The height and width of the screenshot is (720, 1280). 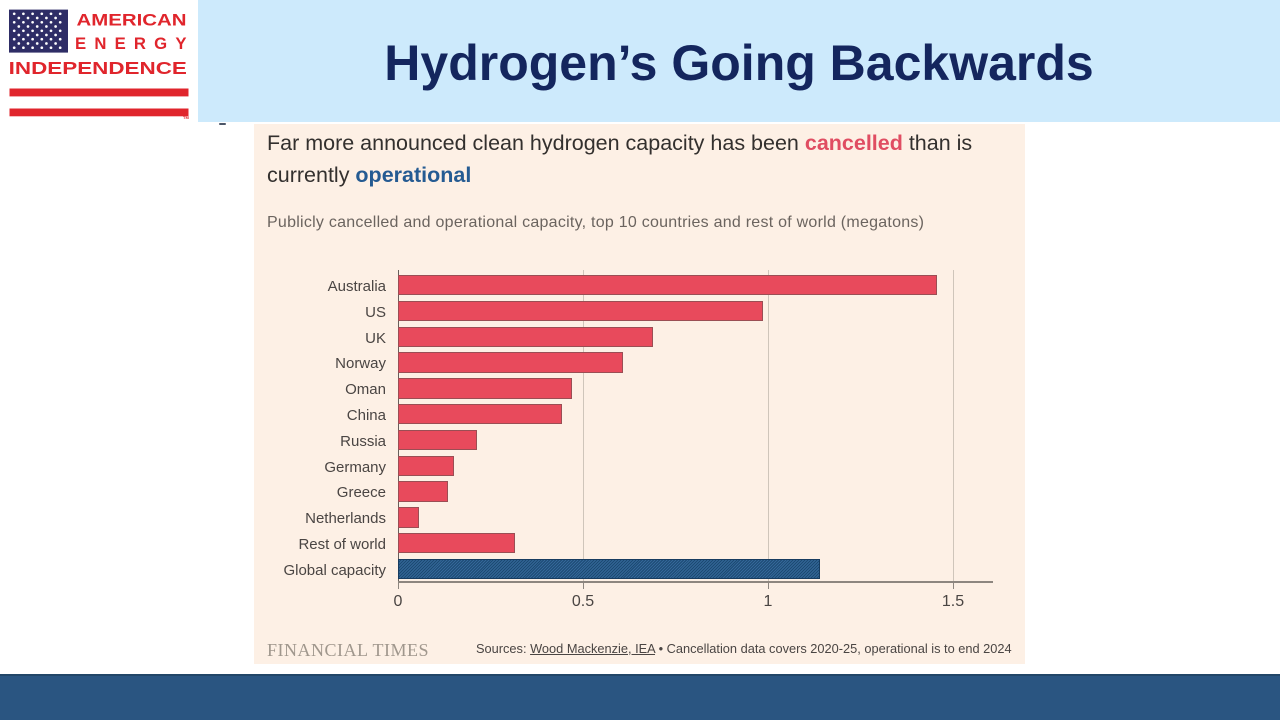 What do you see at coordinates (131, 43) in the screenshot?
I see `svg-text: ENERGY` at bounding box center [131, 43].